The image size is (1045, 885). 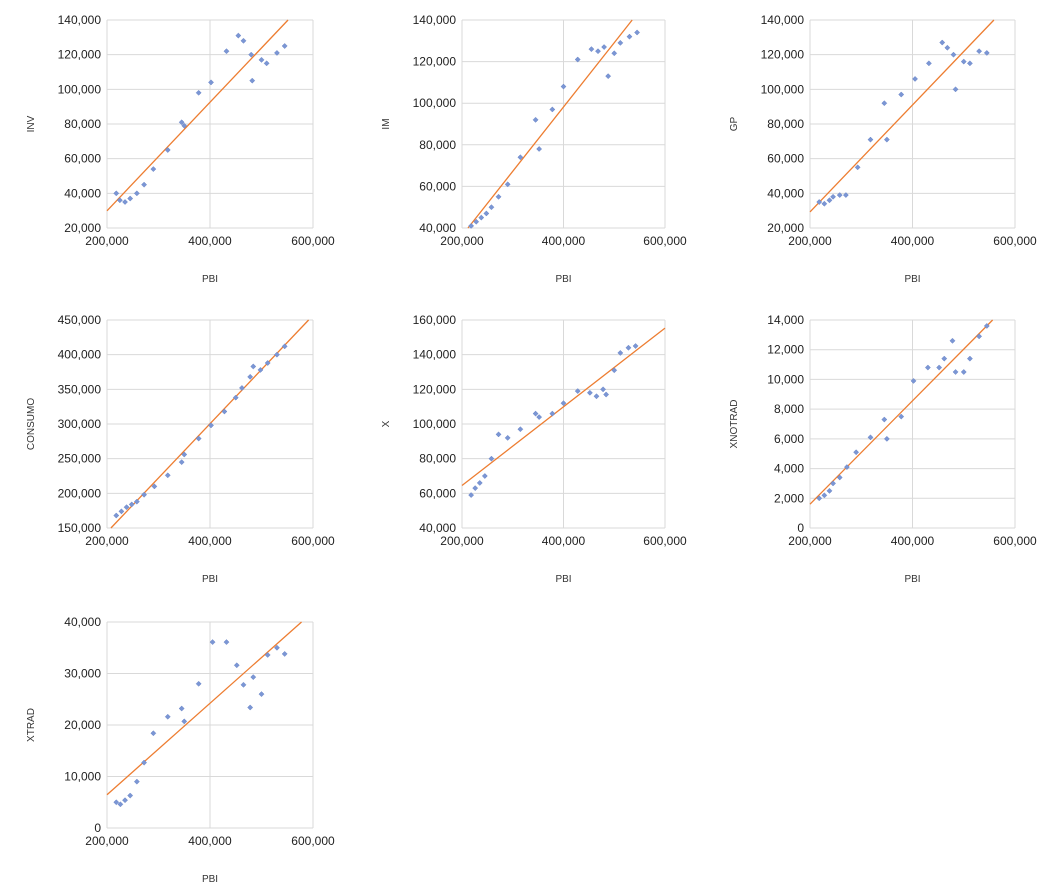 I want to click on y-tick-label: 250,000, so click(x=80, y=459).